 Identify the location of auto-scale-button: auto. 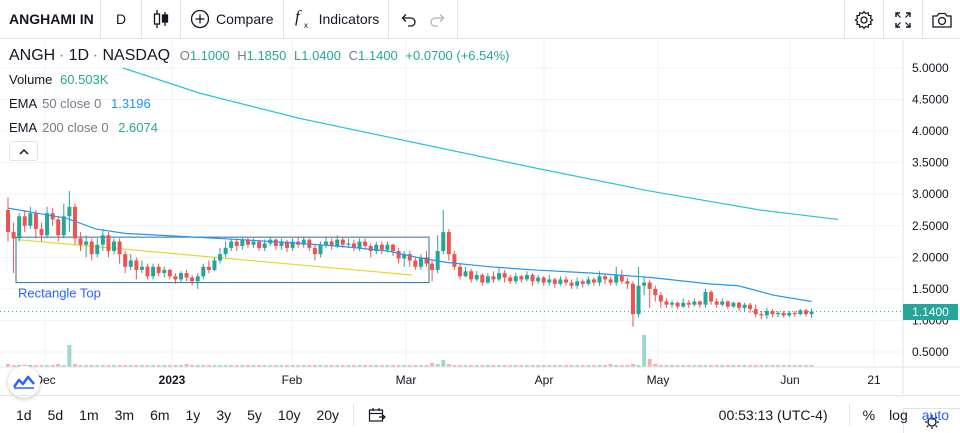
(935, 415).